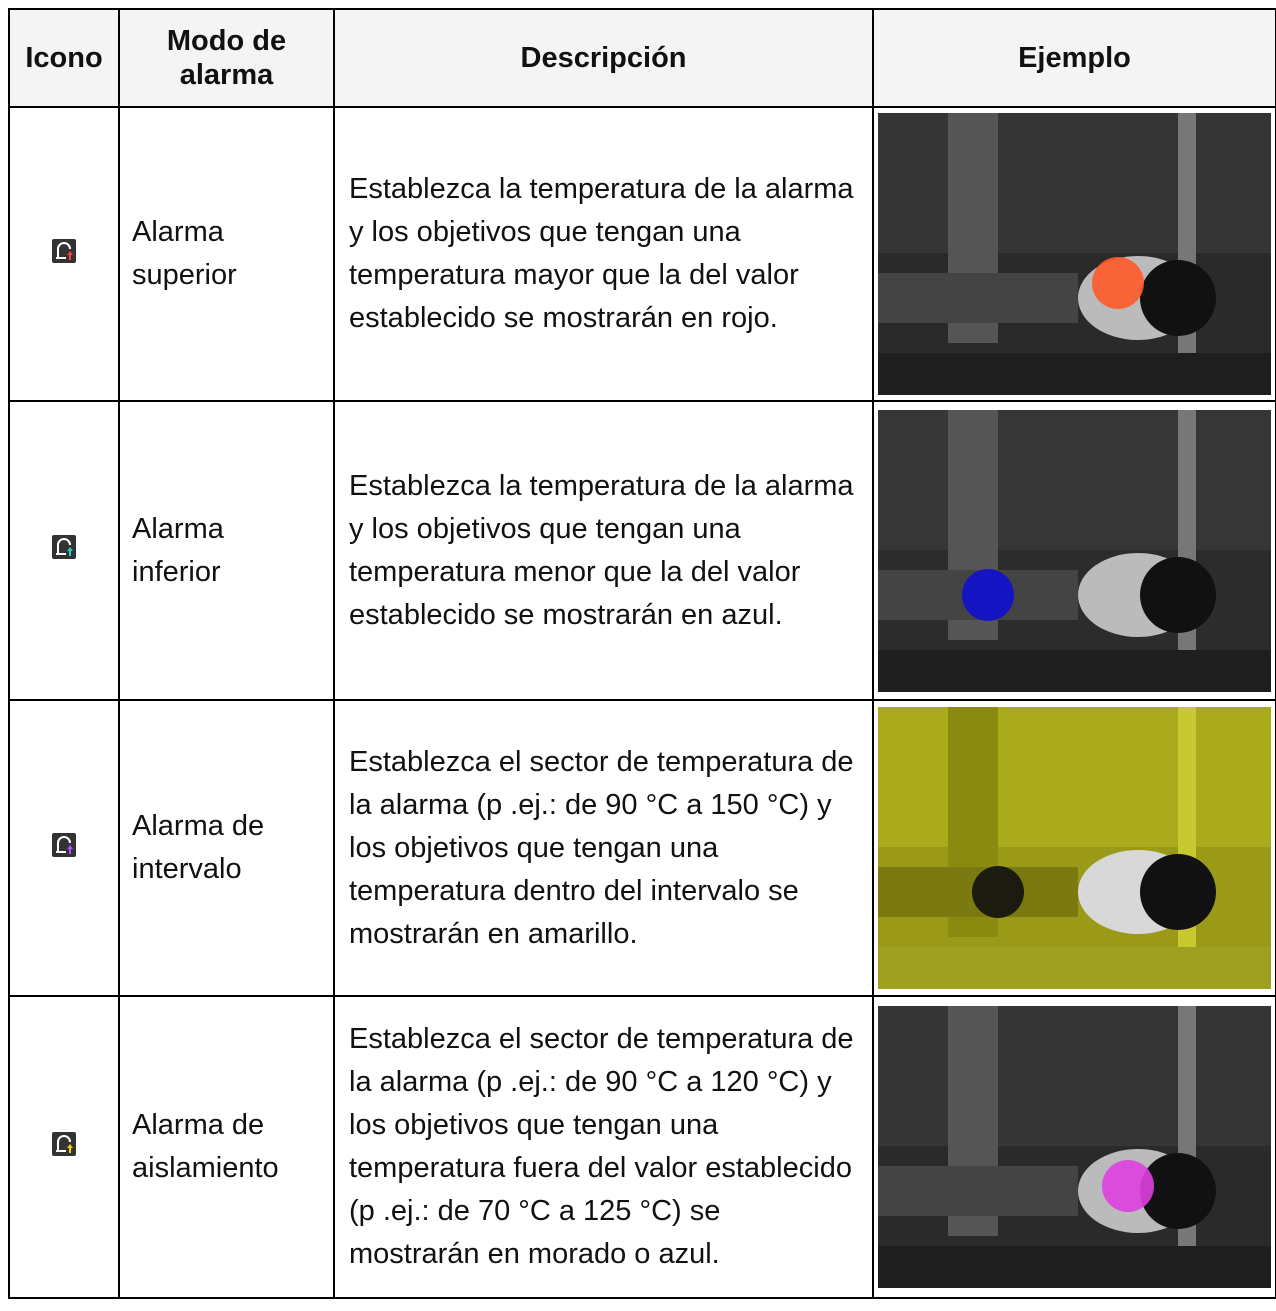  Describe the element at coordinates (198, 847) in the screenshot. I see `mode-text: Alarma de intervalo` at that location.